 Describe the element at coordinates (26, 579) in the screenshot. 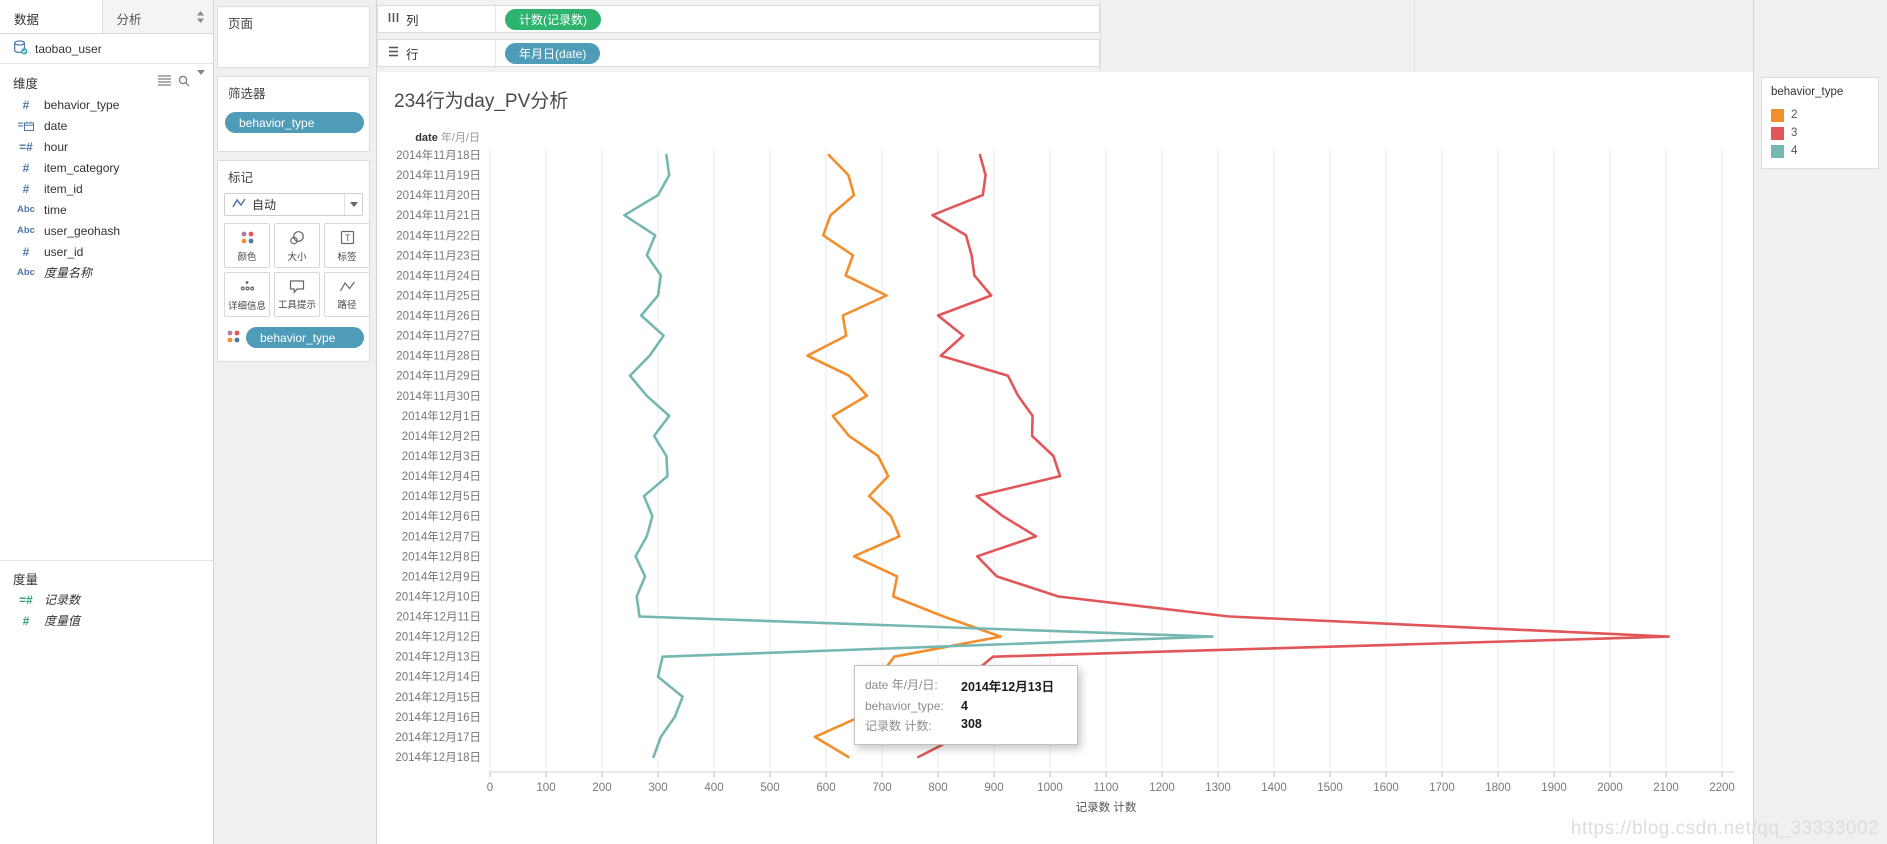

I see `measures-header-label: 度量` at that location.